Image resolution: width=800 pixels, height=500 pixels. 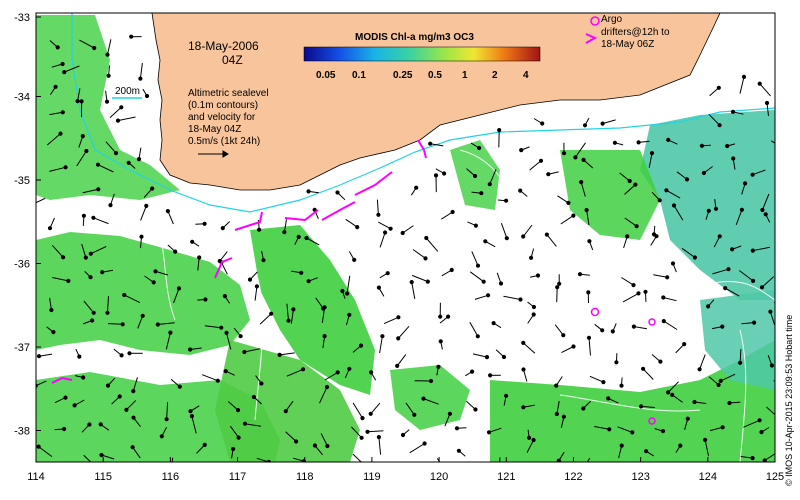 I want to click on y-axis: -33 -34 -35 -36 -37 -38, so click(x=27, y=225).